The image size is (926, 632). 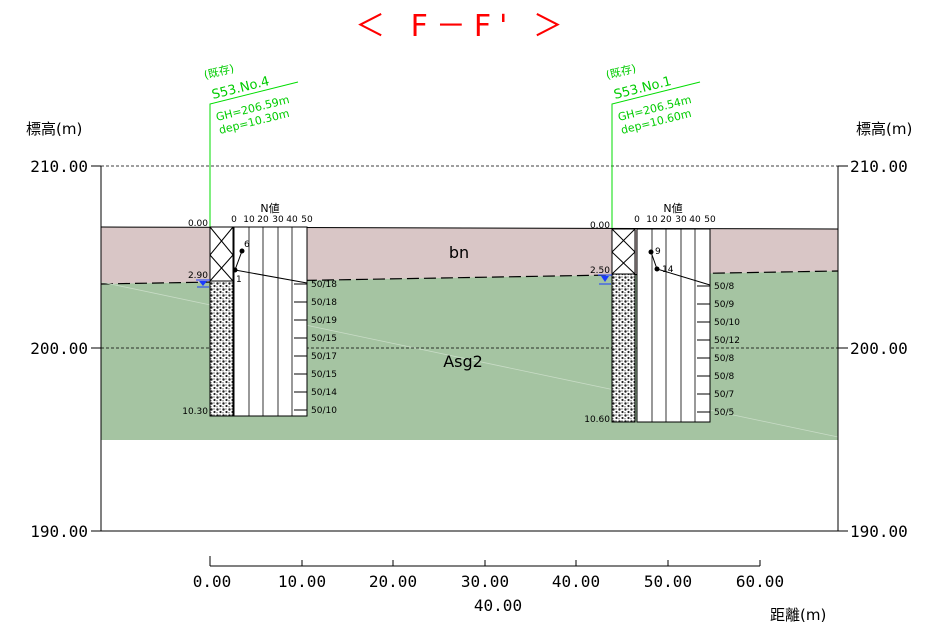 I want to click on distance-total: 40.00, so click(x=498, y=605).